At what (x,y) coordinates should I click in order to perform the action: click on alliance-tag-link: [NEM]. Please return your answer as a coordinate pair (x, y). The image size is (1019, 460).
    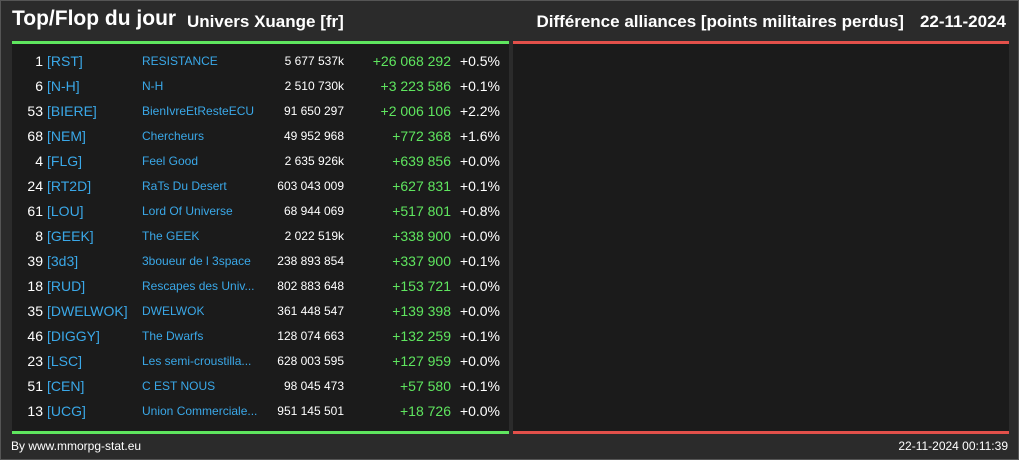
    Looking at the image, I should click on (66, 135).